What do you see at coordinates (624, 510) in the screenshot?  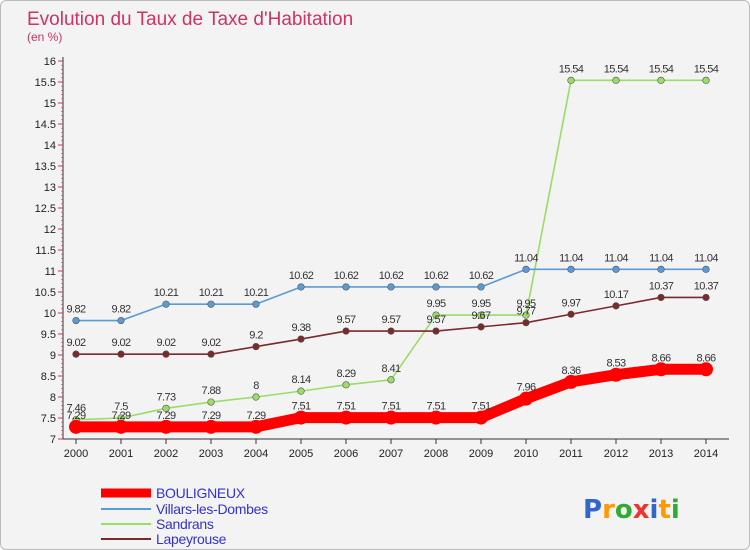 I see `logo-letter: o` at bounding box center [624, 510].